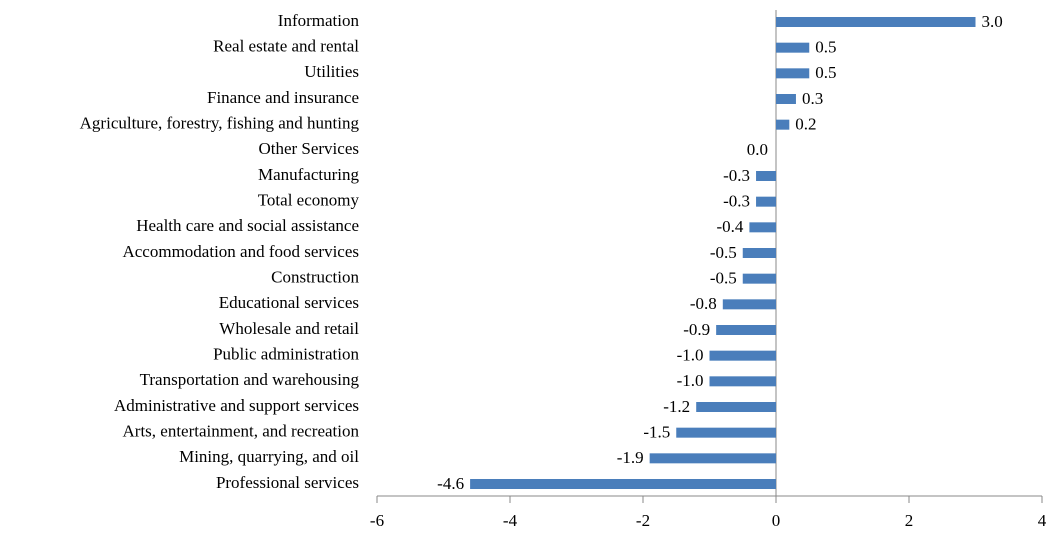 The height and width of the screenshot is (533, 1049). Describe the element at coordinates (643, 520) in the screenshot. I see `x-tick-label: -2` at that location.